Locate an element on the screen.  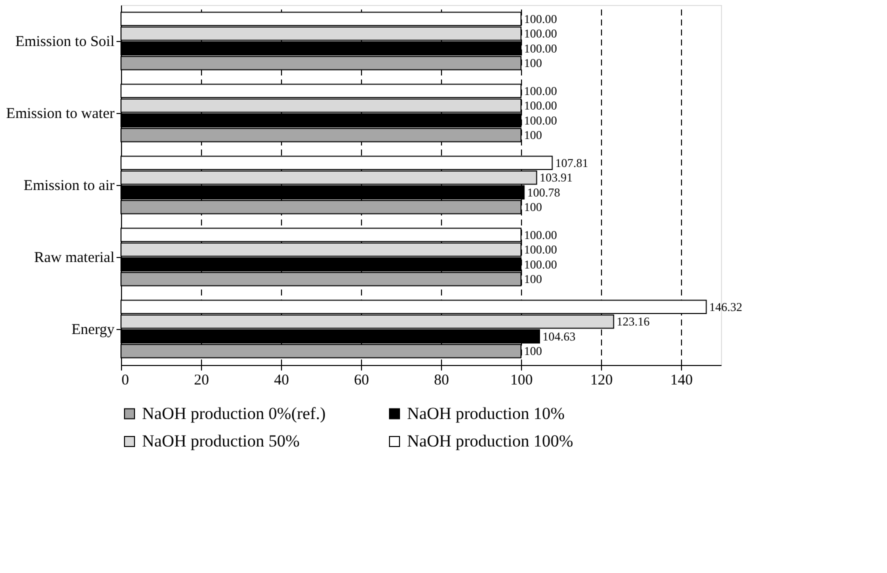
x-tick-label: 20 is located at coordinates (201, 380).